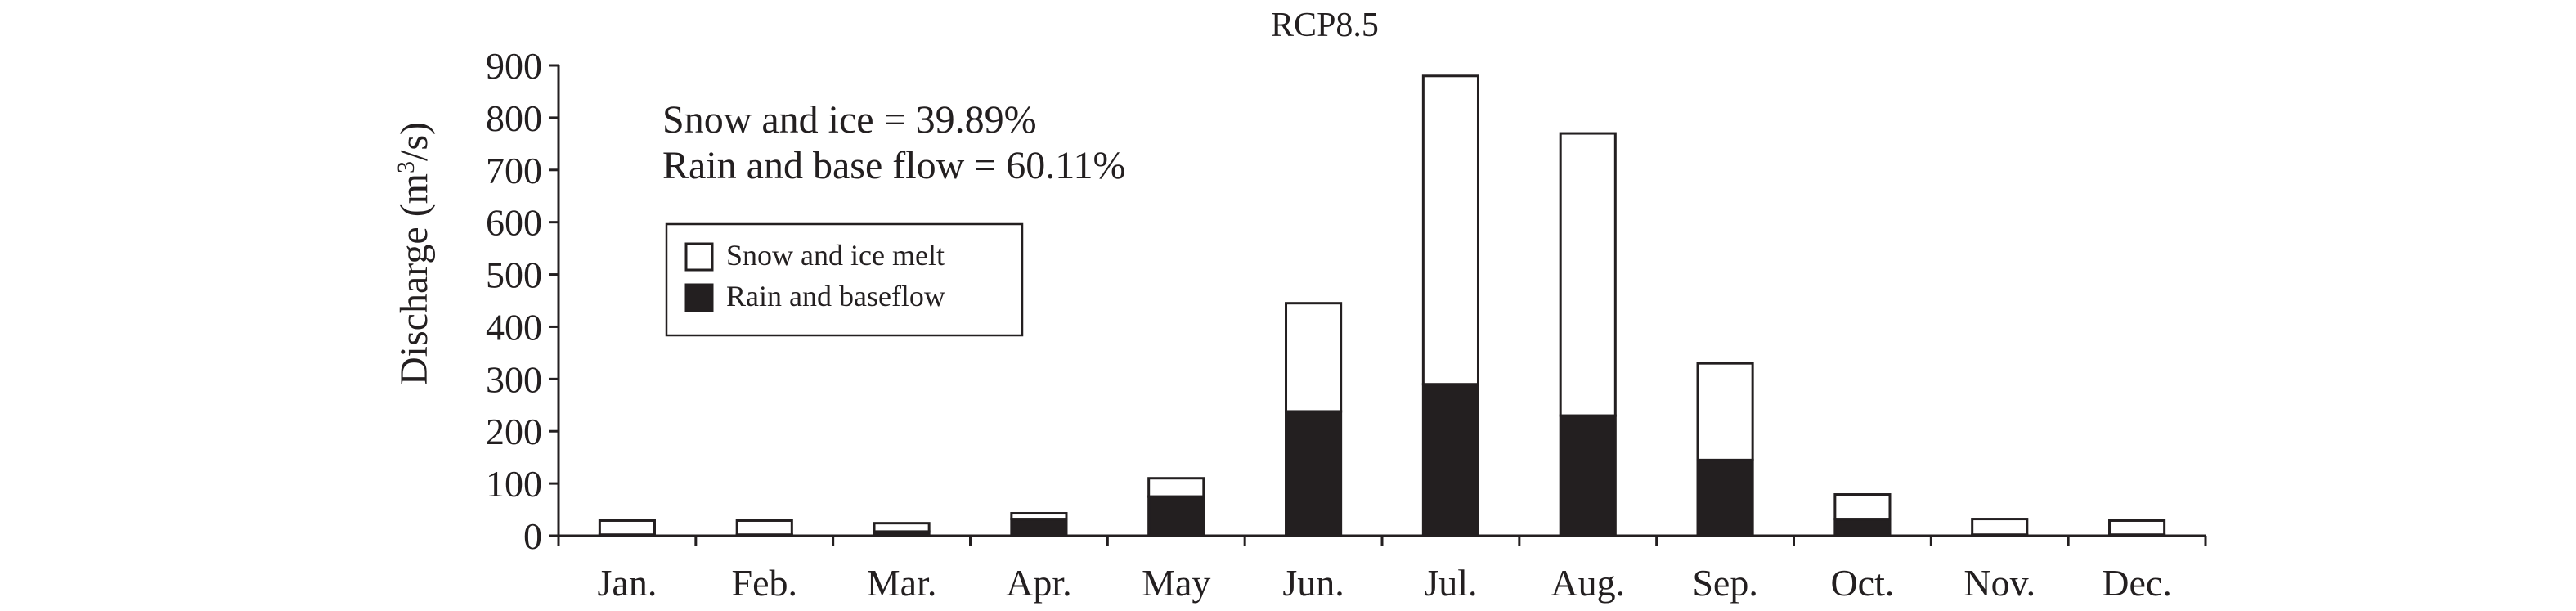 The height and width of the screenshot is (611, 2576). Describe the element at coordinates (514, 431) in the screenshot. I see `y-tick-label: 200` at that location.